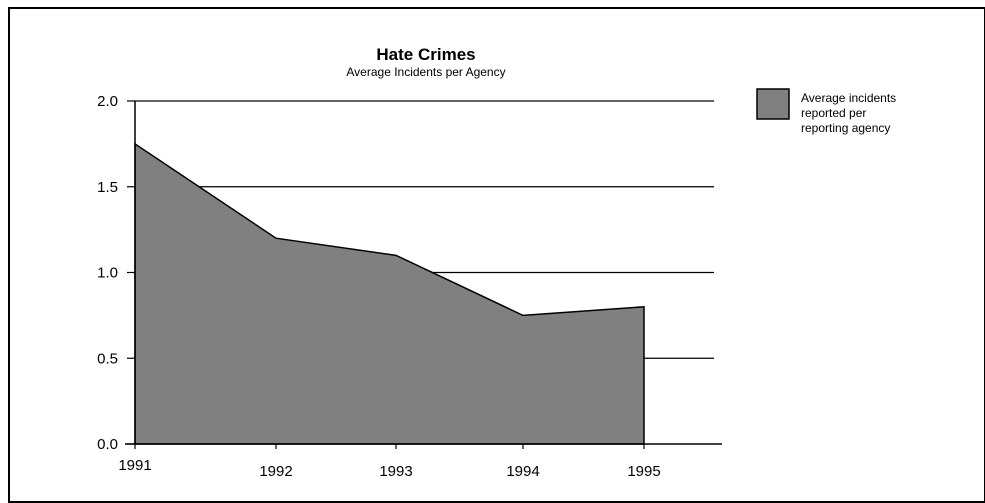 This screenshot has width=985, height=503. Describe the element at coordinates (395, 471) in the screenshot. I see `x-tick-label: 1993` at that location.